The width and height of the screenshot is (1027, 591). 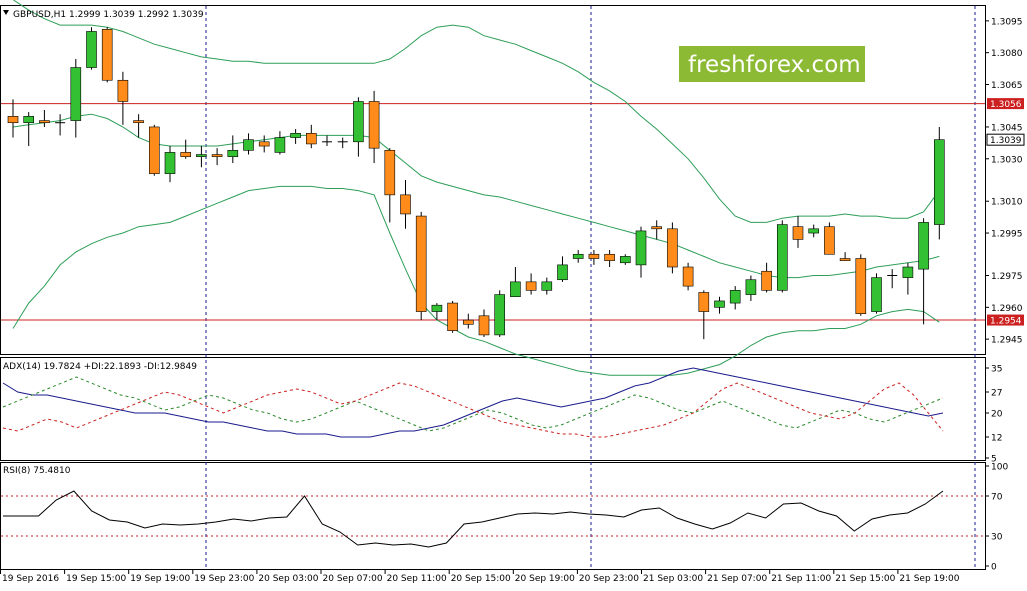 What do you see at coordinates (996, 518) in the screenshot?
I see `rsi-axis: 100 70 30 0` at bounding box center [996, 518].